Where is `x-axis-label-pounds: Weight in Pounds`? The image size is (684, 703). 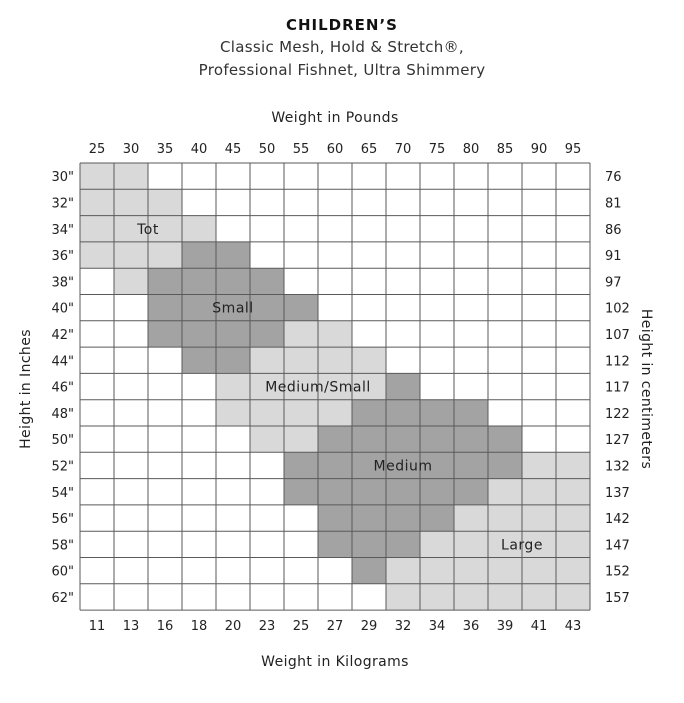
x-axis-label-pounds: Weight in Pounds is located at coordinates (334, 118).